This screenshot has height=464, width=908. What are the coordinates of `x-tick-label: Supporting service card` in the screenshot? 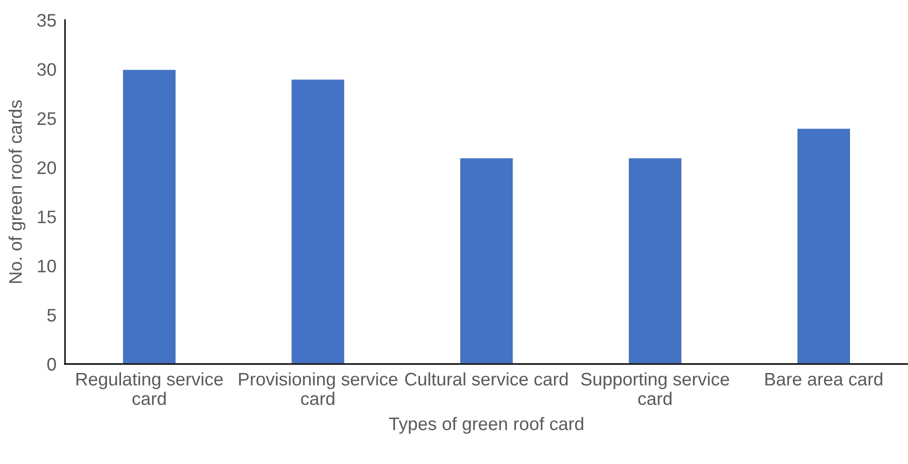 It's located at (655, 389).